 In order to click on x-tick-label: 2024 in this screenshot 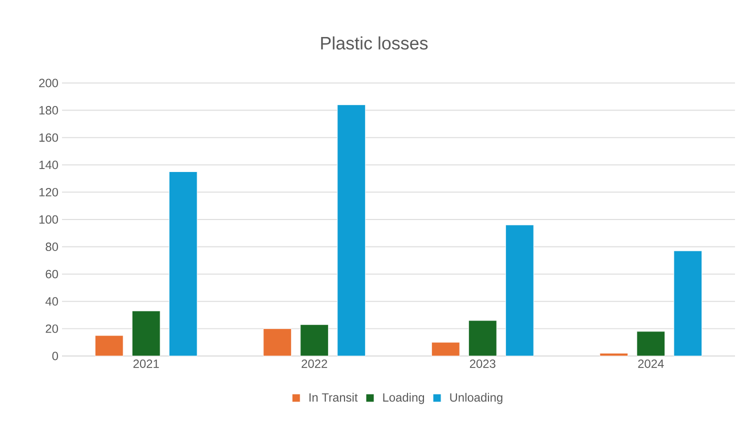, I will do `click(651, 364)`.